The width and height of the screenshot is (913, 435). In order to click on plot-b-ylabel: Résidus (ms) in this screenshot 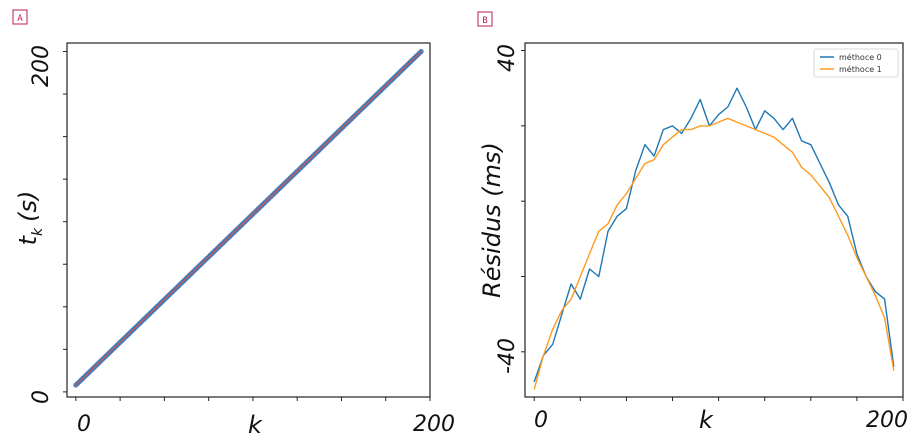, I will do `click(492, 220)`.